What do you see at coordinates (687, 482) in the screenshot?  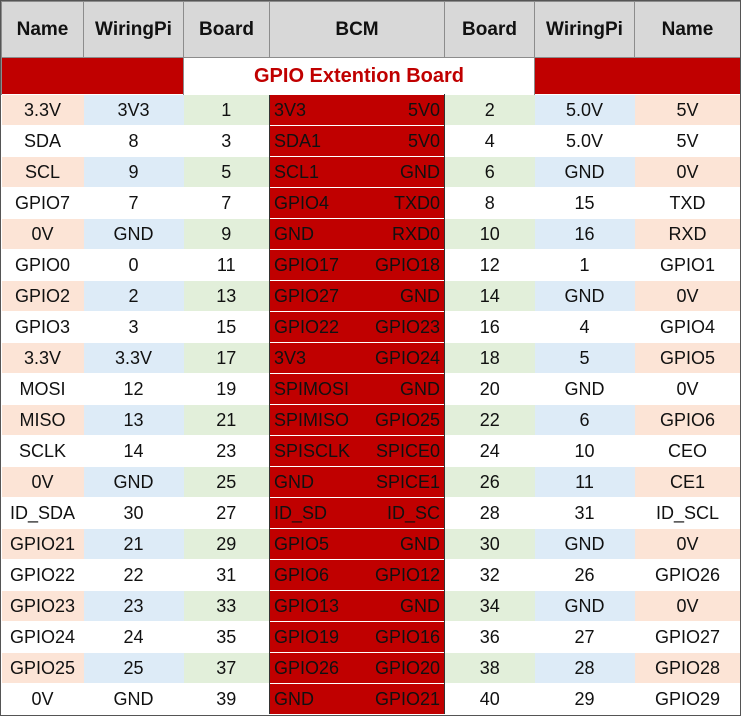 I see `right-name-cell: CE1` at bounding box center [687, 482].